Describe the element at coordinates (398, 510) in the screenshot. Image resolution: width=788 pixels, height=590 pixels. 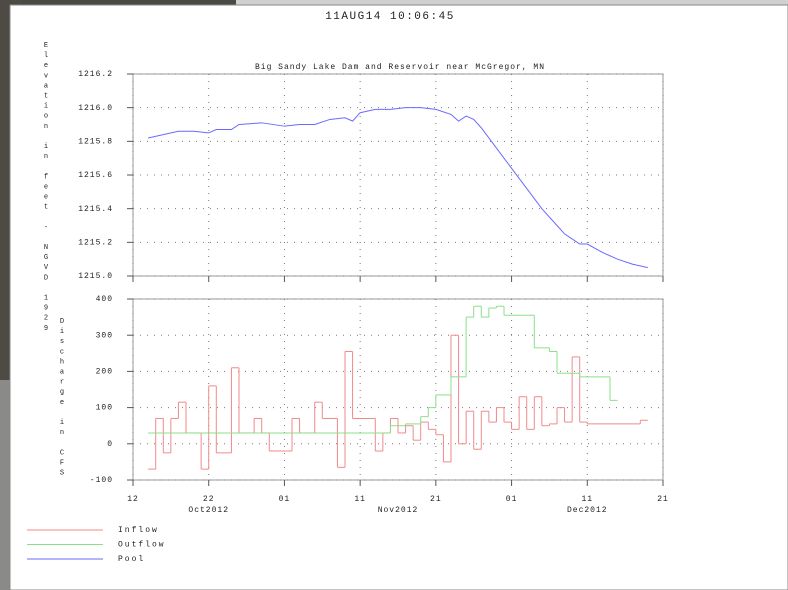
I see `month-label: Nov2012` at that location.